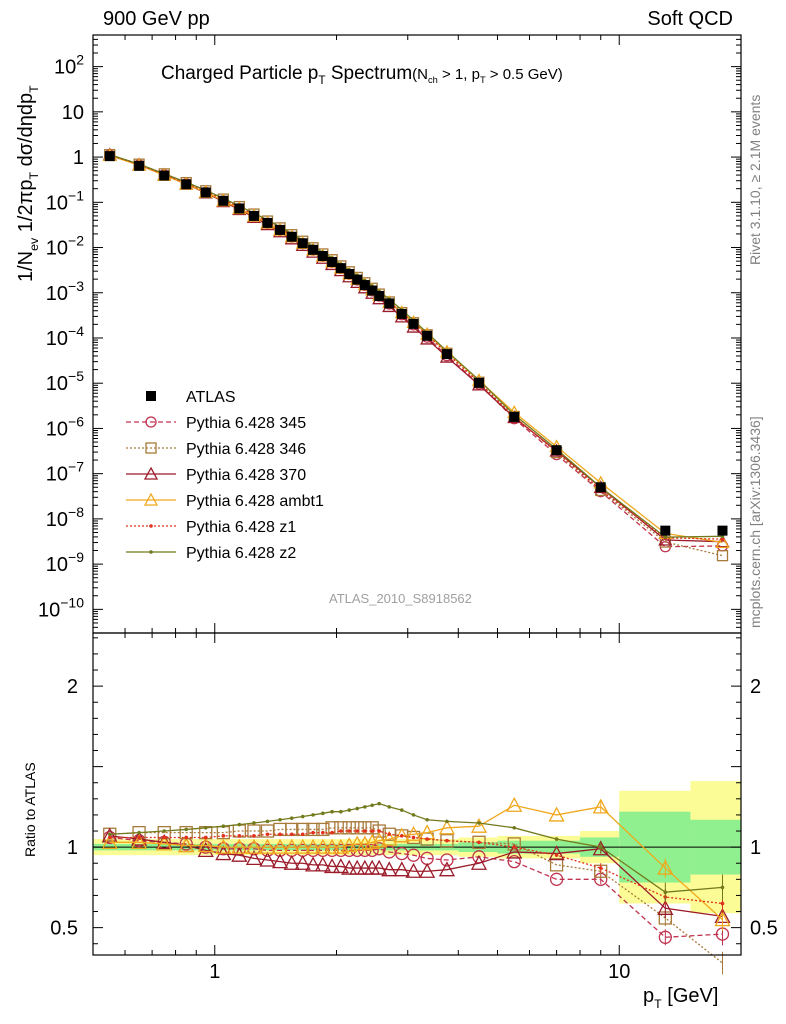  Describe the element at coordinates (65, 336) in the screenshot. I see `y-tick-label-6: 10⁻⁴` at that location.